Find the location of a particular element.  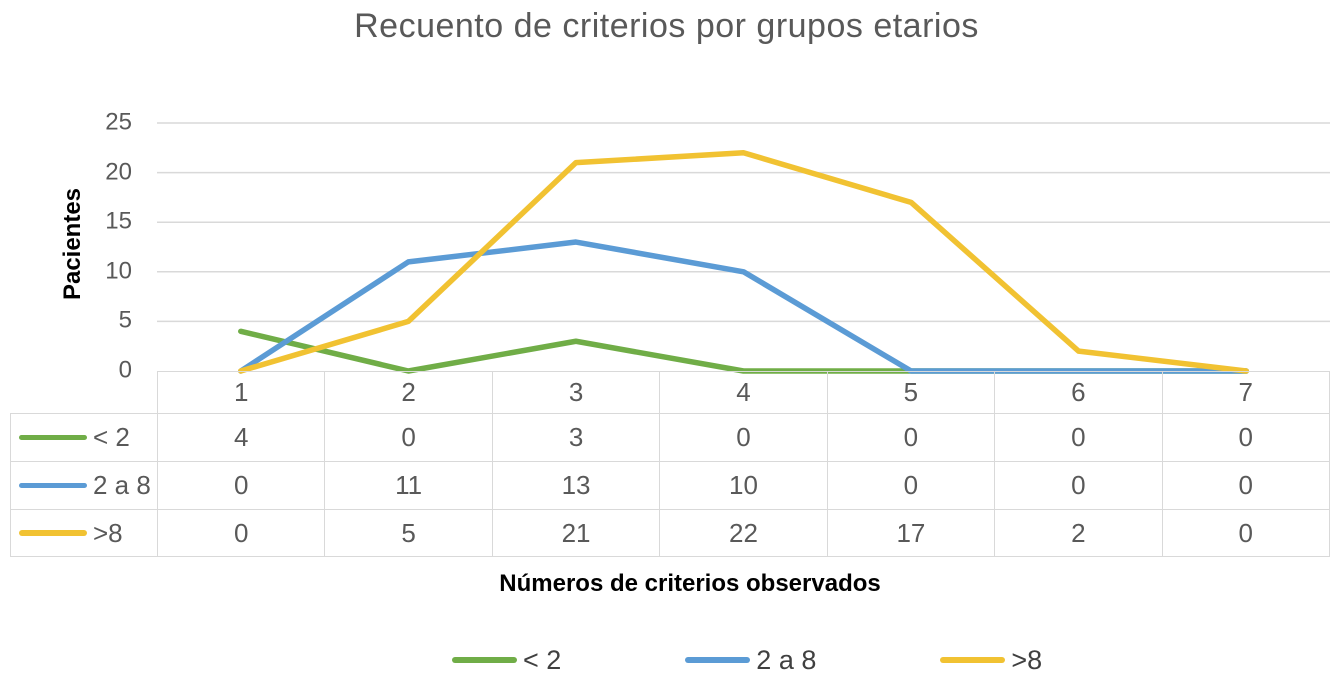

legend-label: >8 is located at coordinates (1027, 659).